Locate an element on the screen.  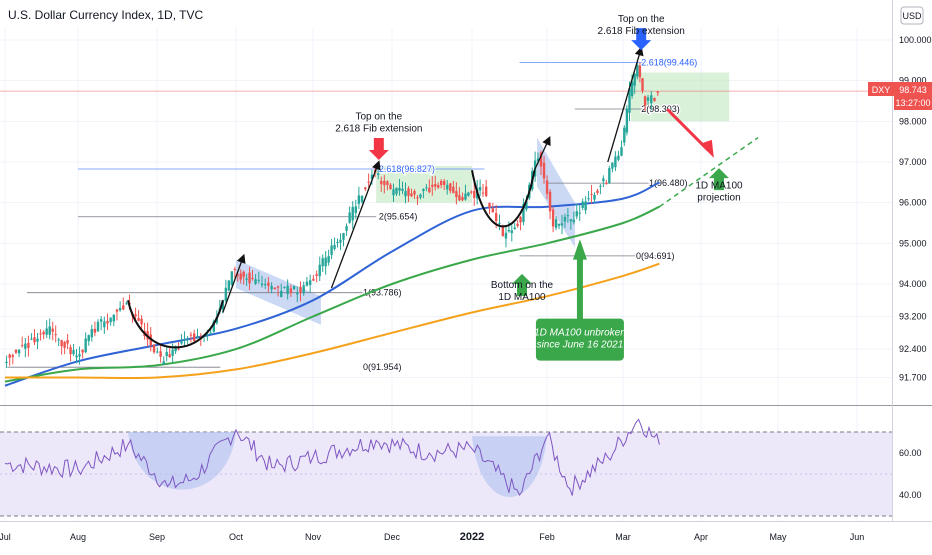
fib-level-label: 0(94.691) is located at coordinates (655, 256).